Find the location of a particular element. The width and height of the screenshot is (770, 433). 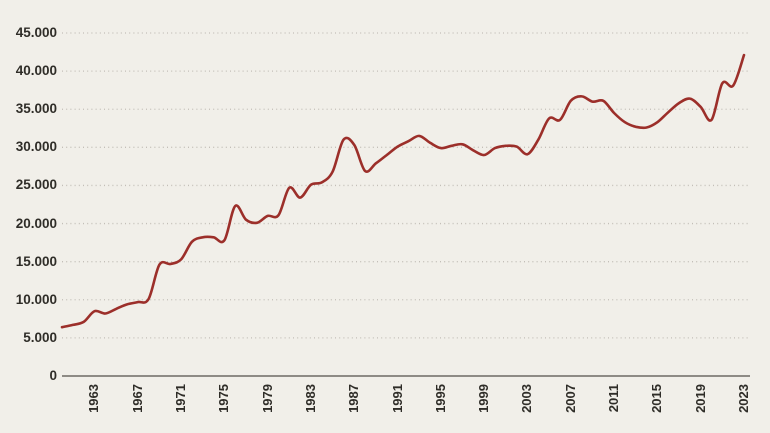

y-axis-label: 35.000 is located at coordinates (36, 109).